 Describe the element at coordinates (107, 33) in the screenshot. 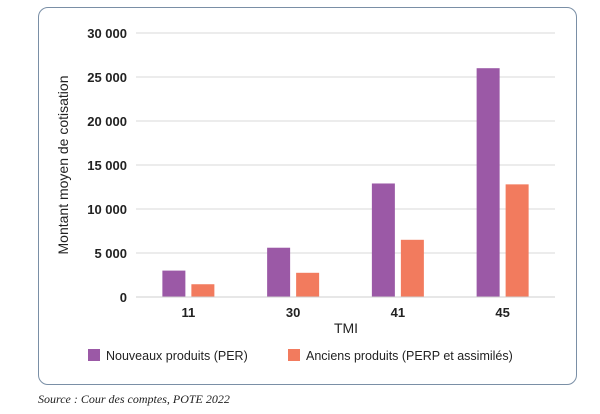

I see `y-tick-label: 30 000` at that location.